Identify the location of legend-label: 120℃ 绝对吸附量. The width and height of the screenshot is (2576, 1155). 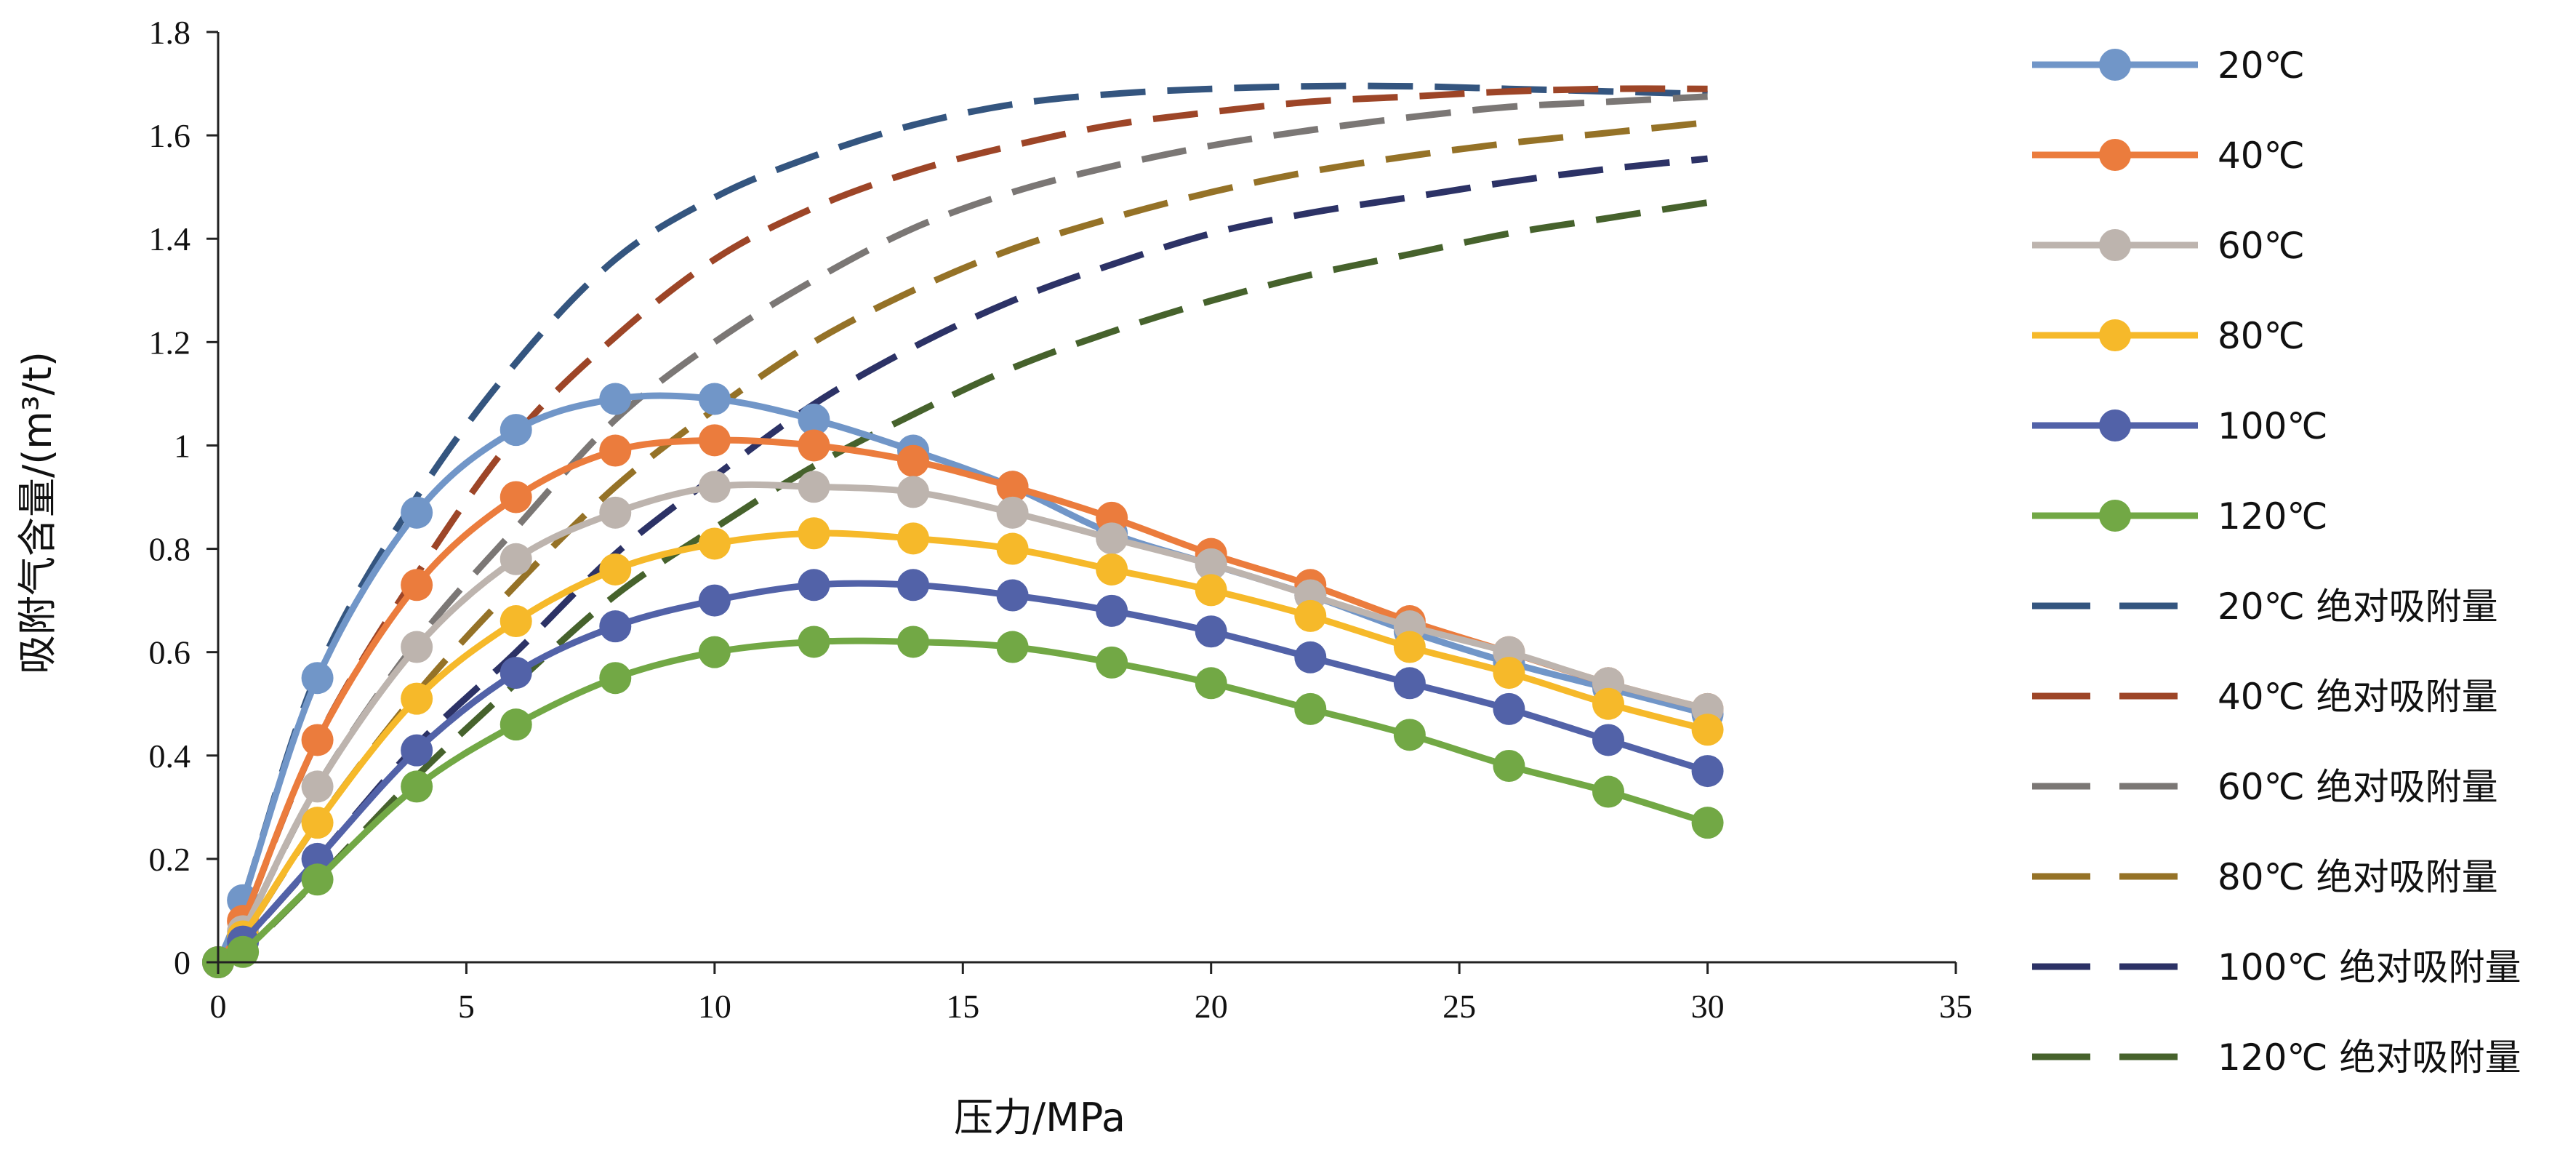
(2369, 1057).